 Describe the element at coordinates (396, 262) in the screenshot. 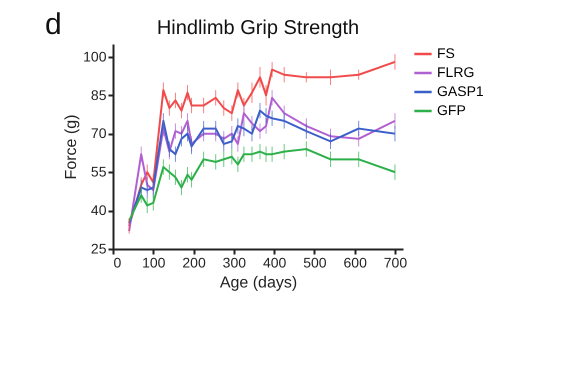

I see `x-tick-label: 700` at that location.